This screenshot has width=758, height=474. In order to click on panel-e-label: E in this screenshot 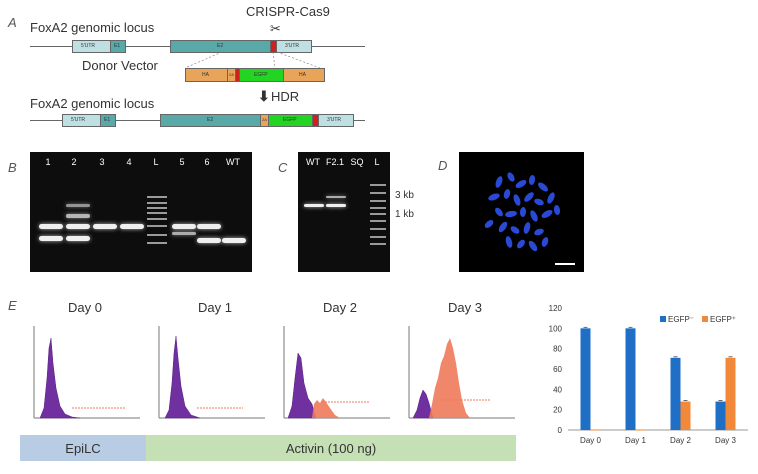, I will do `click(12, 305)`.